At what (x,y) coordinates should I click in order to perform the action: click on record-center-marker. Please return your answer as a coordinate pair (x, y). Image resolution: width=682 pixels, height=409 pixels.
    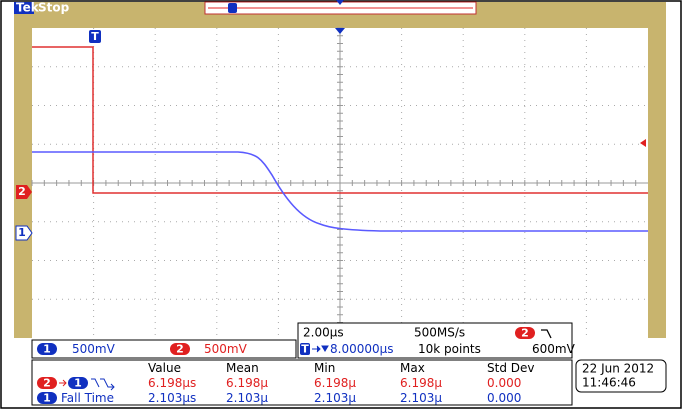
    Looking at the image, I should click on (340, 2).